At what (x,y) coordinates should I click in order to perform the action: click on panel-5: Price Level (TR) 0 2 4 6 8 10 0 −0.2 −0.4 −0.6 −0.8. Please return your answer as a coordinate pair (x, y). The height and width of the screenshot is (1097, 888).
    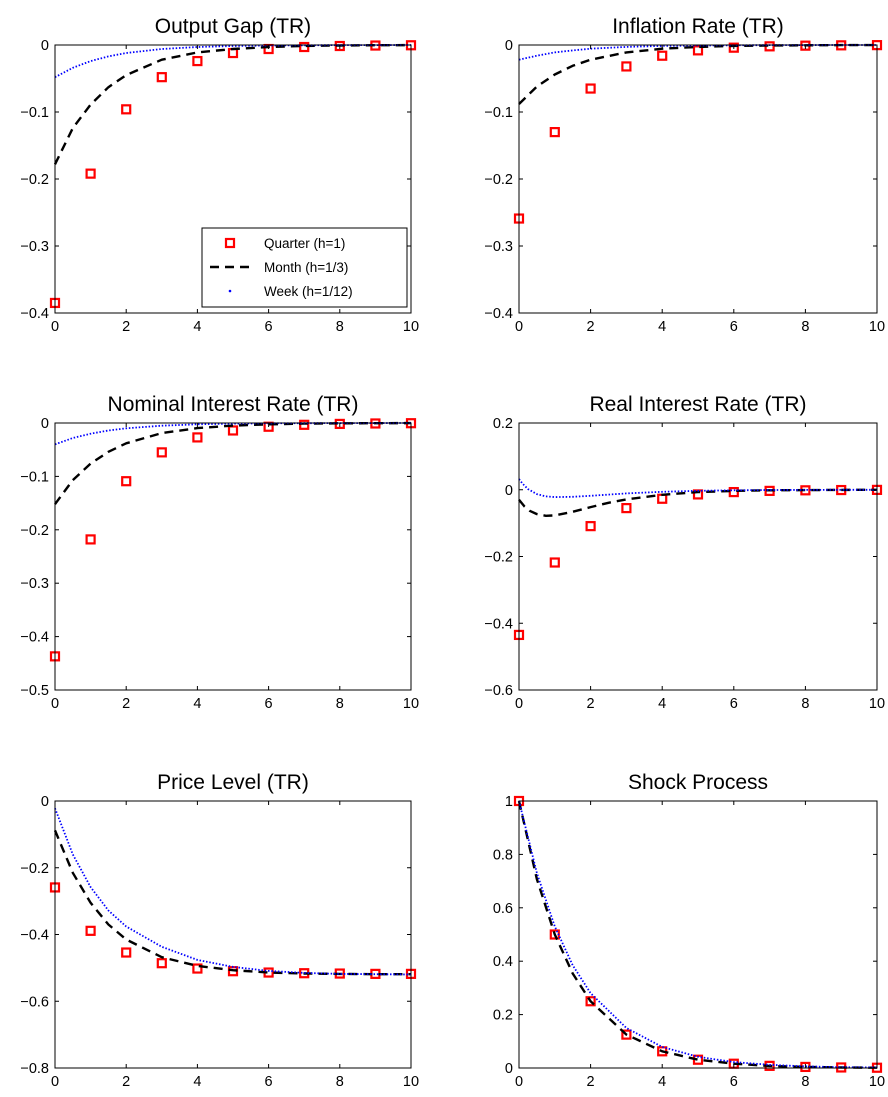
    Looking at the image, I should click on (219, 930).